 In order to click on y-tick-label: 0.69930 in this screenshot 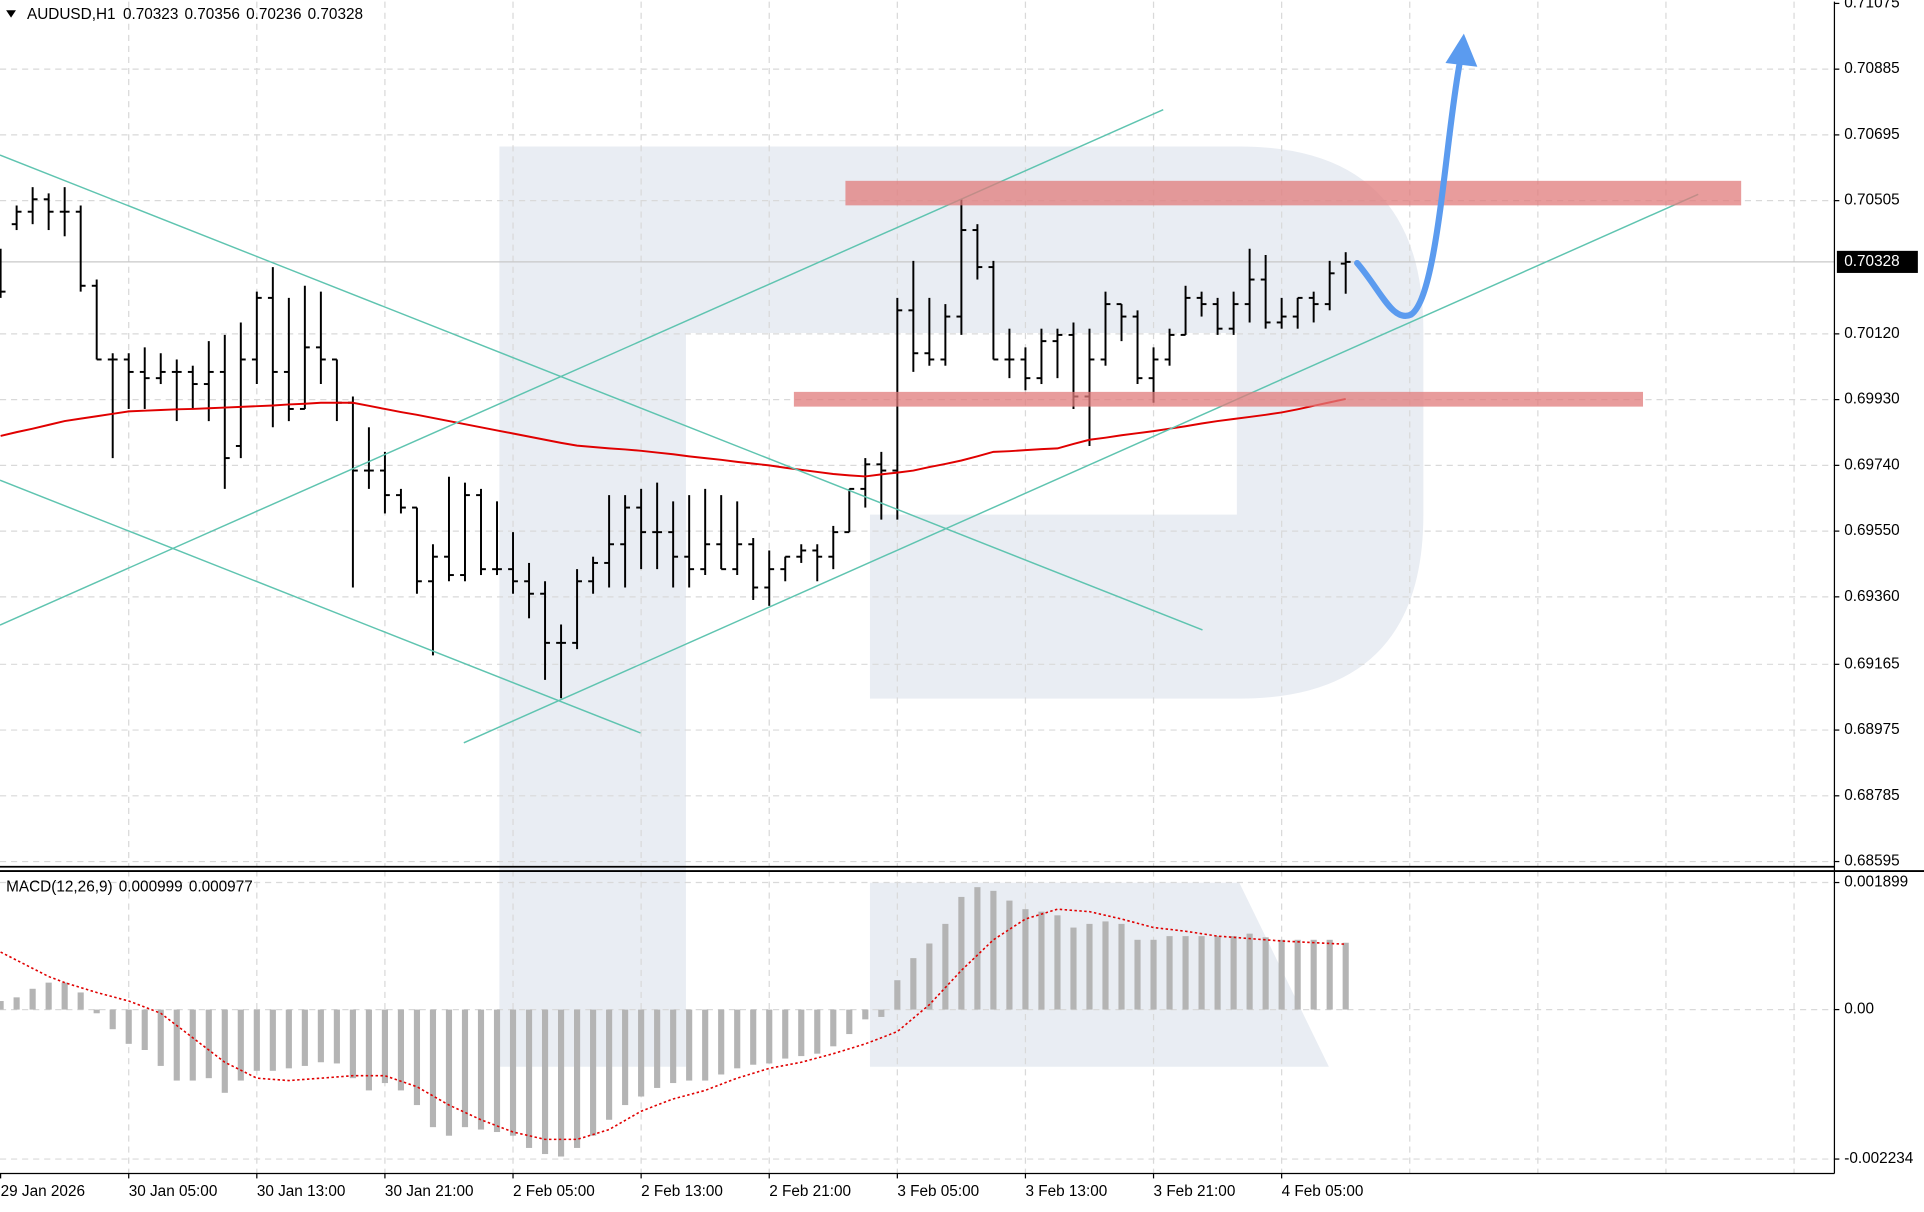, I will do `click(1871, 399)`.